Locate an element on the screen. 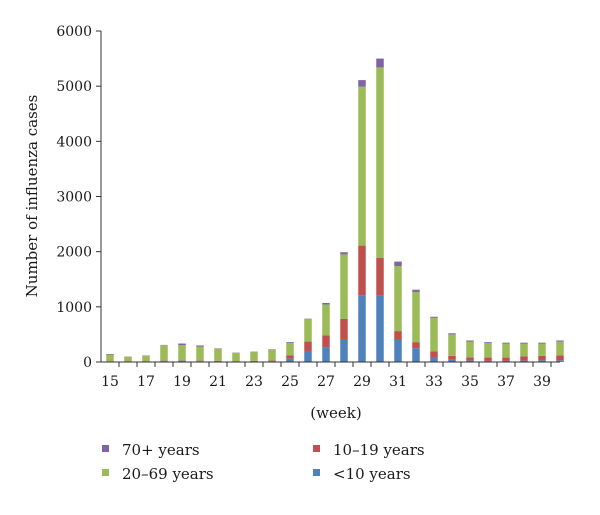 This screenshot has width=600, height=515. x-tick-label: 27 is located at coordinates (326, 382).